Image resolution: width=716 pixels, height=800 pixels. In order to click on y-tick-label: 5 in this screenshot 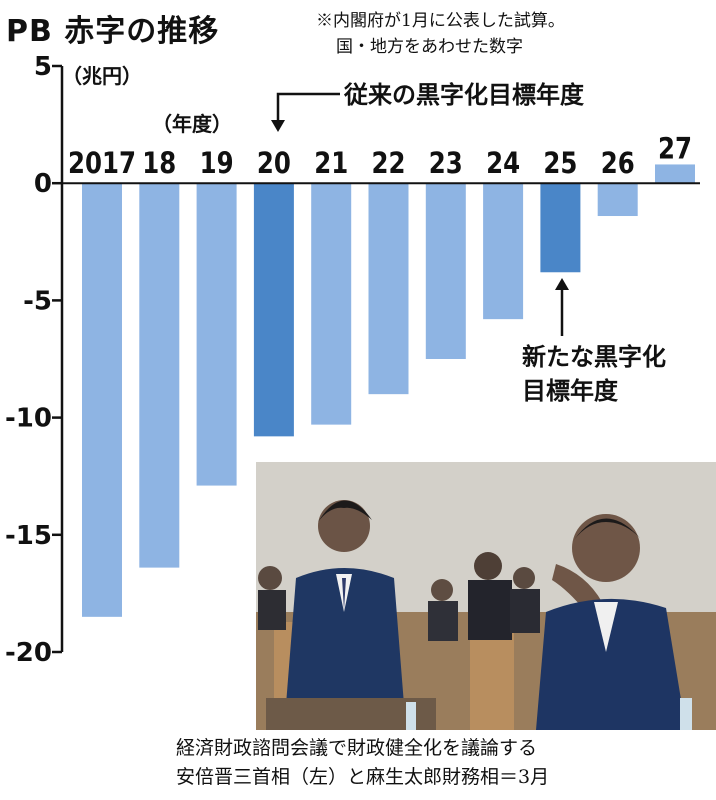, I will do `click(43, 67)`.